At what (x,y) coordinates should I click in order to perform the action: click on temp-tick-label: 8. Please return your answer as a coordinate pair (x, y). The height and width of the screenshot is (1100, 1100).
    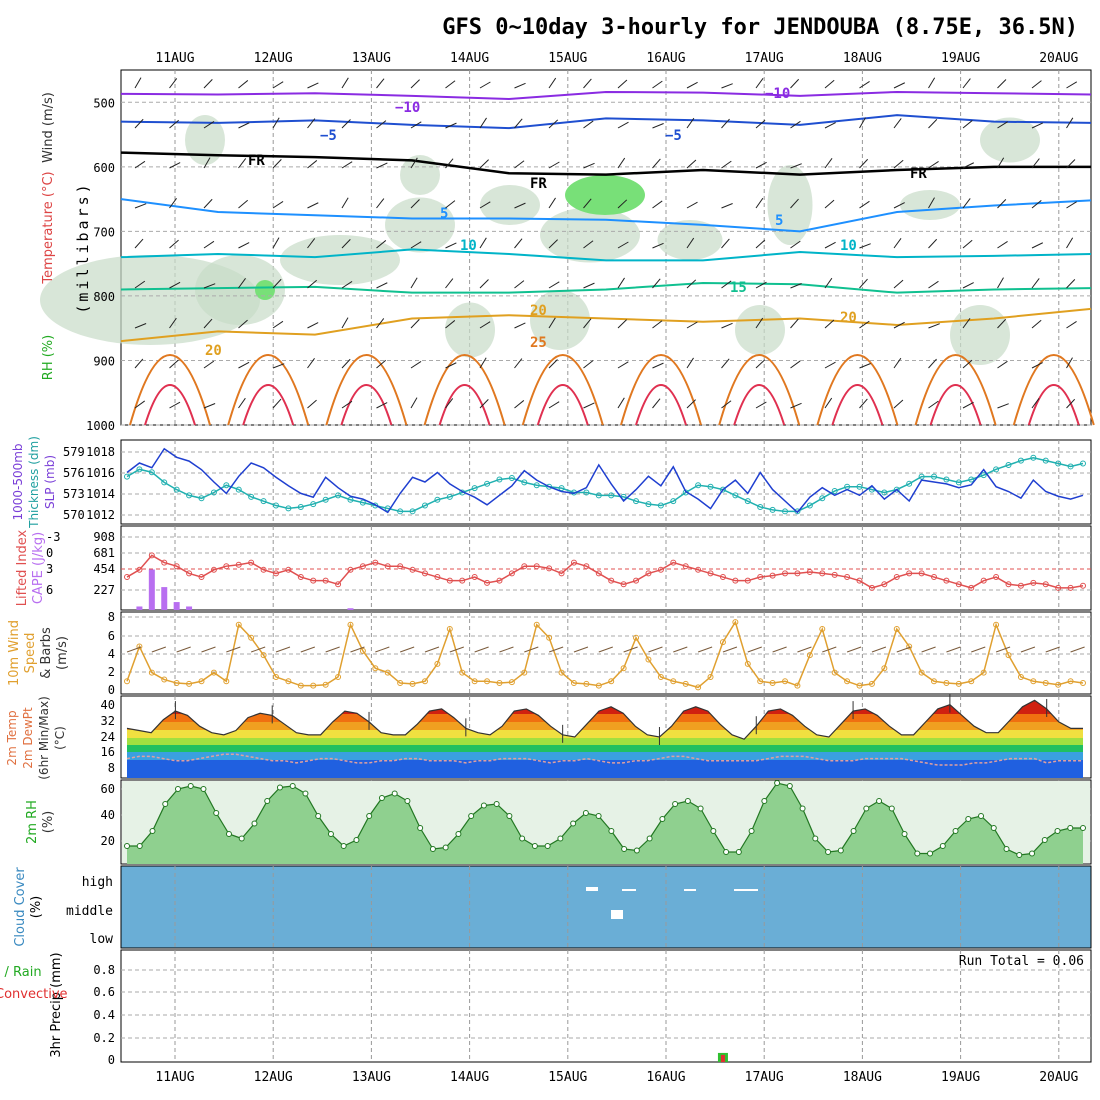
    Looking at the image, I should click on (111, 768).